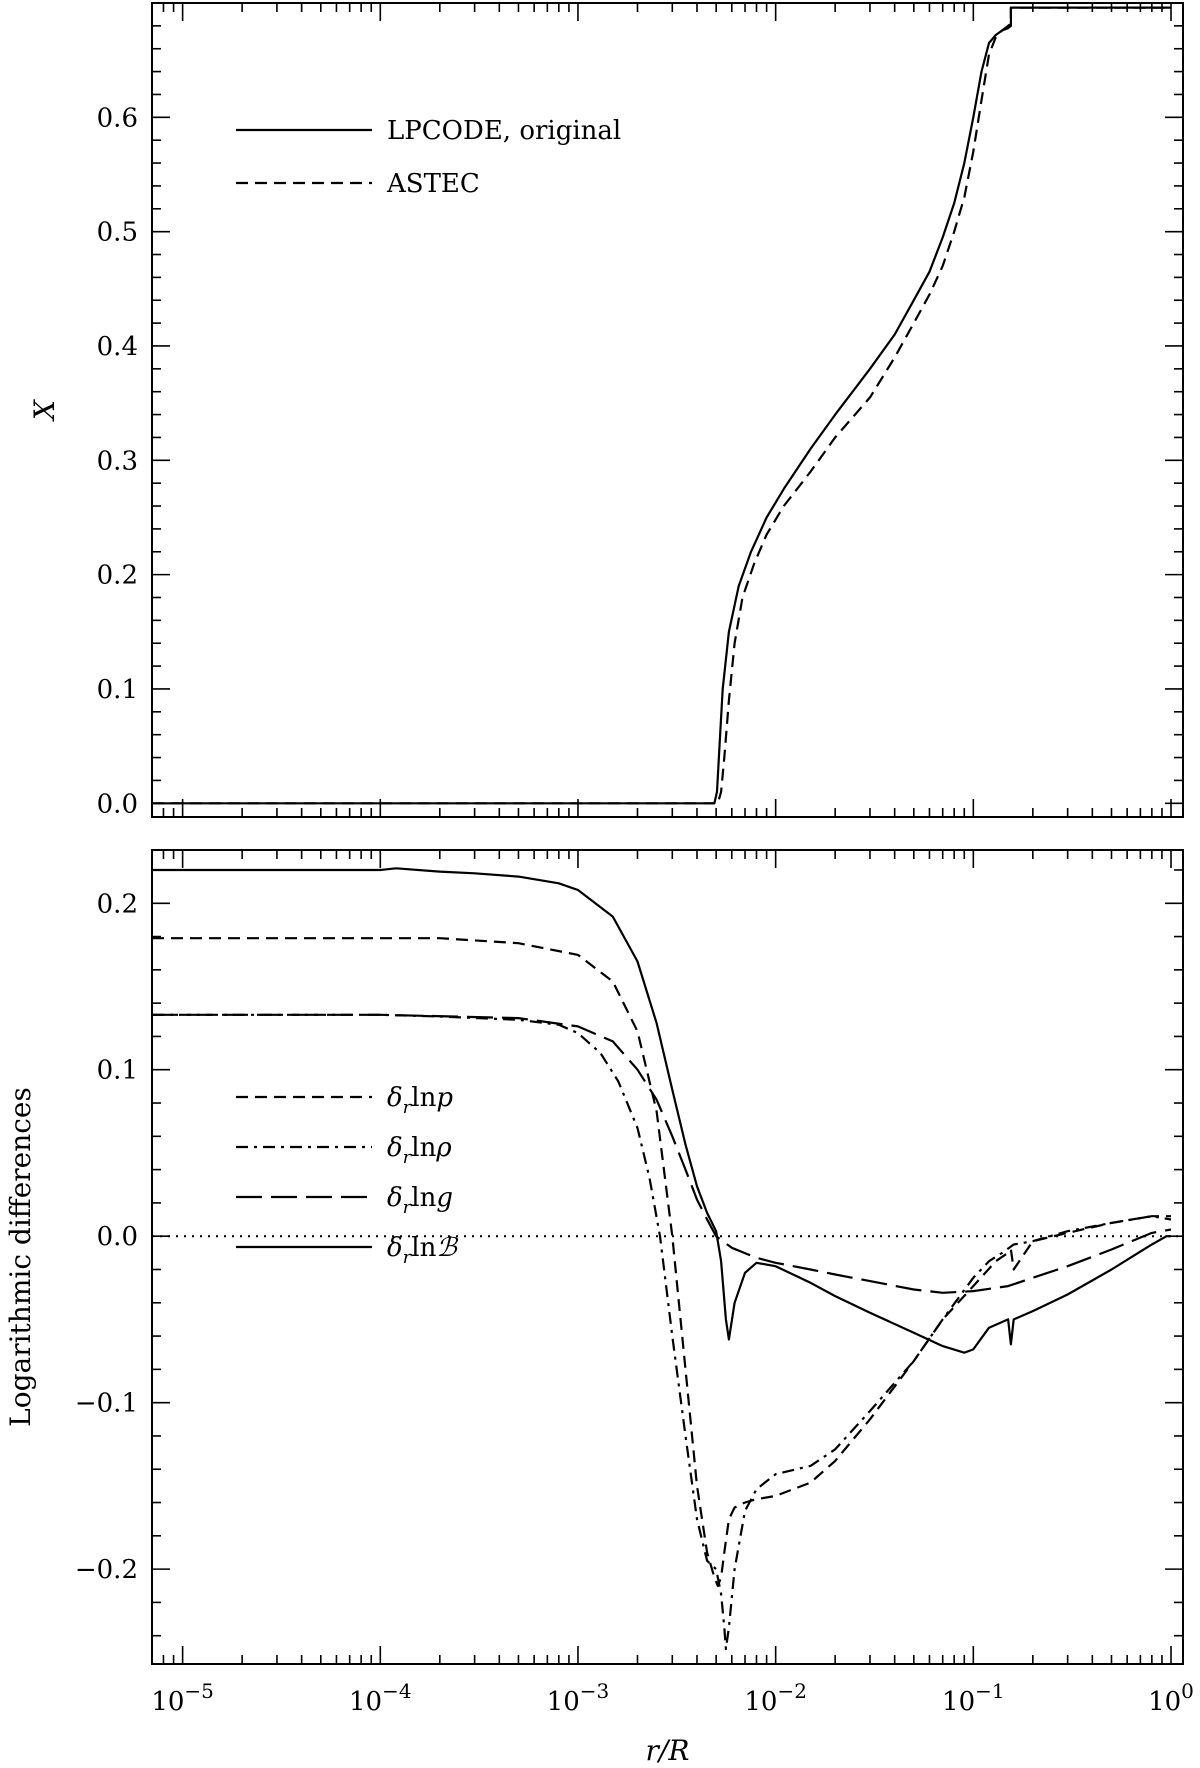 Image resolution: width=1200 pixels, height=1768 pixels. What do you see at coordinates (428, 157) in the screenshot?
I see `legend: LPCODE, original ASTEC` at bounding box center [428, 157].